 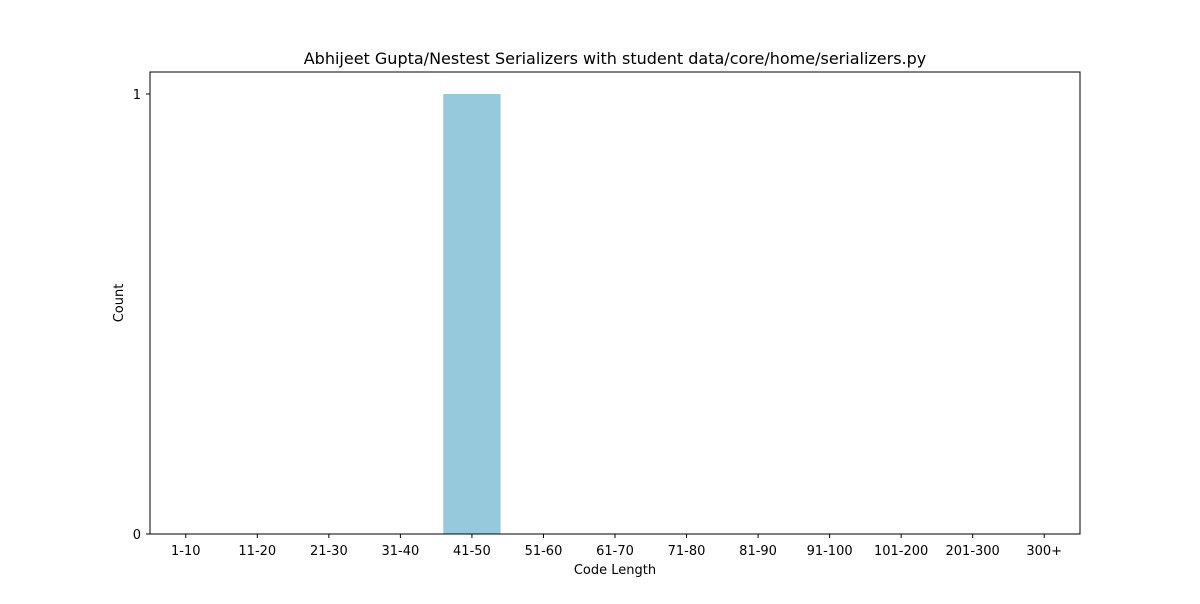 I want to click on bars-layer, so click(x=472, y=314).